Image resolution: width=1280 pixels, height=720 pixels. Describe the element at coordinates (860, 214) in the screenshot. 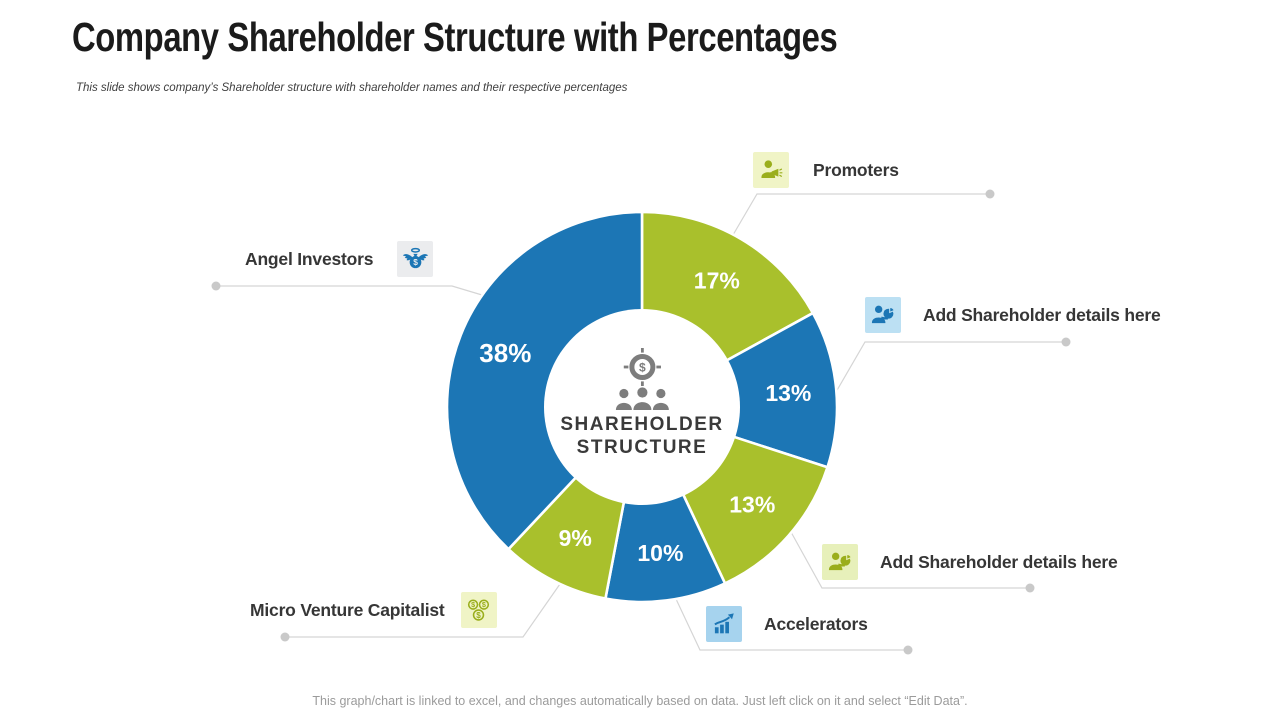

I see `connector-promoters` at that location.